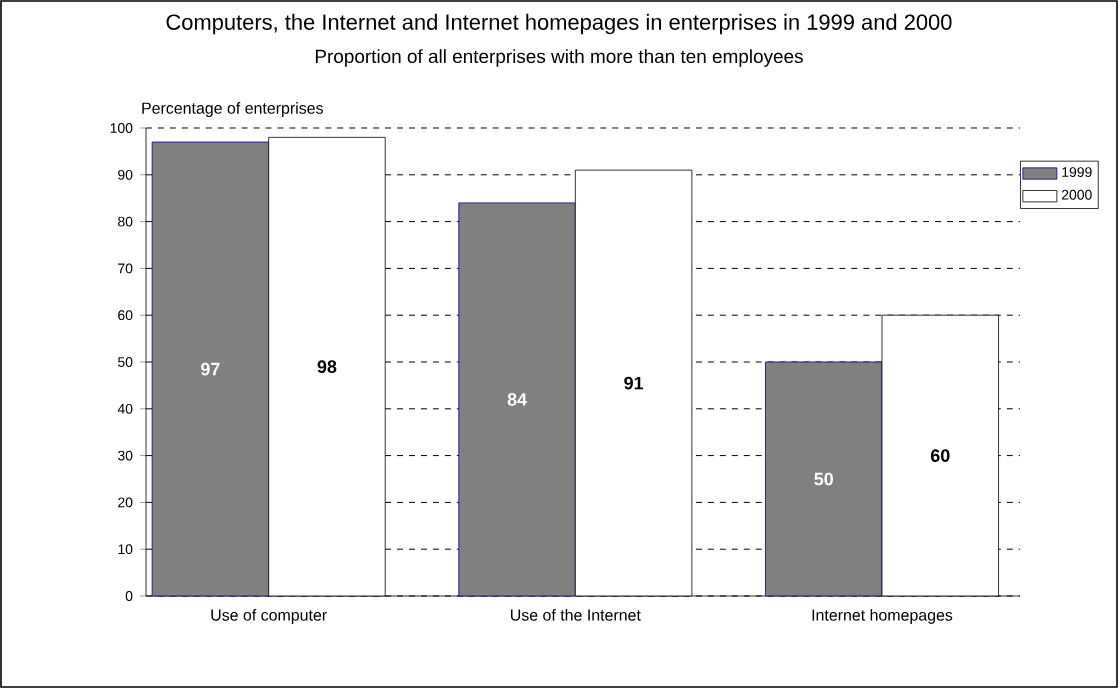  Describe the element at coordinates (559, 58) in the screenshot. I see `chart-subtitle: Proportion of all enterprises with more than ten employees` at that location.